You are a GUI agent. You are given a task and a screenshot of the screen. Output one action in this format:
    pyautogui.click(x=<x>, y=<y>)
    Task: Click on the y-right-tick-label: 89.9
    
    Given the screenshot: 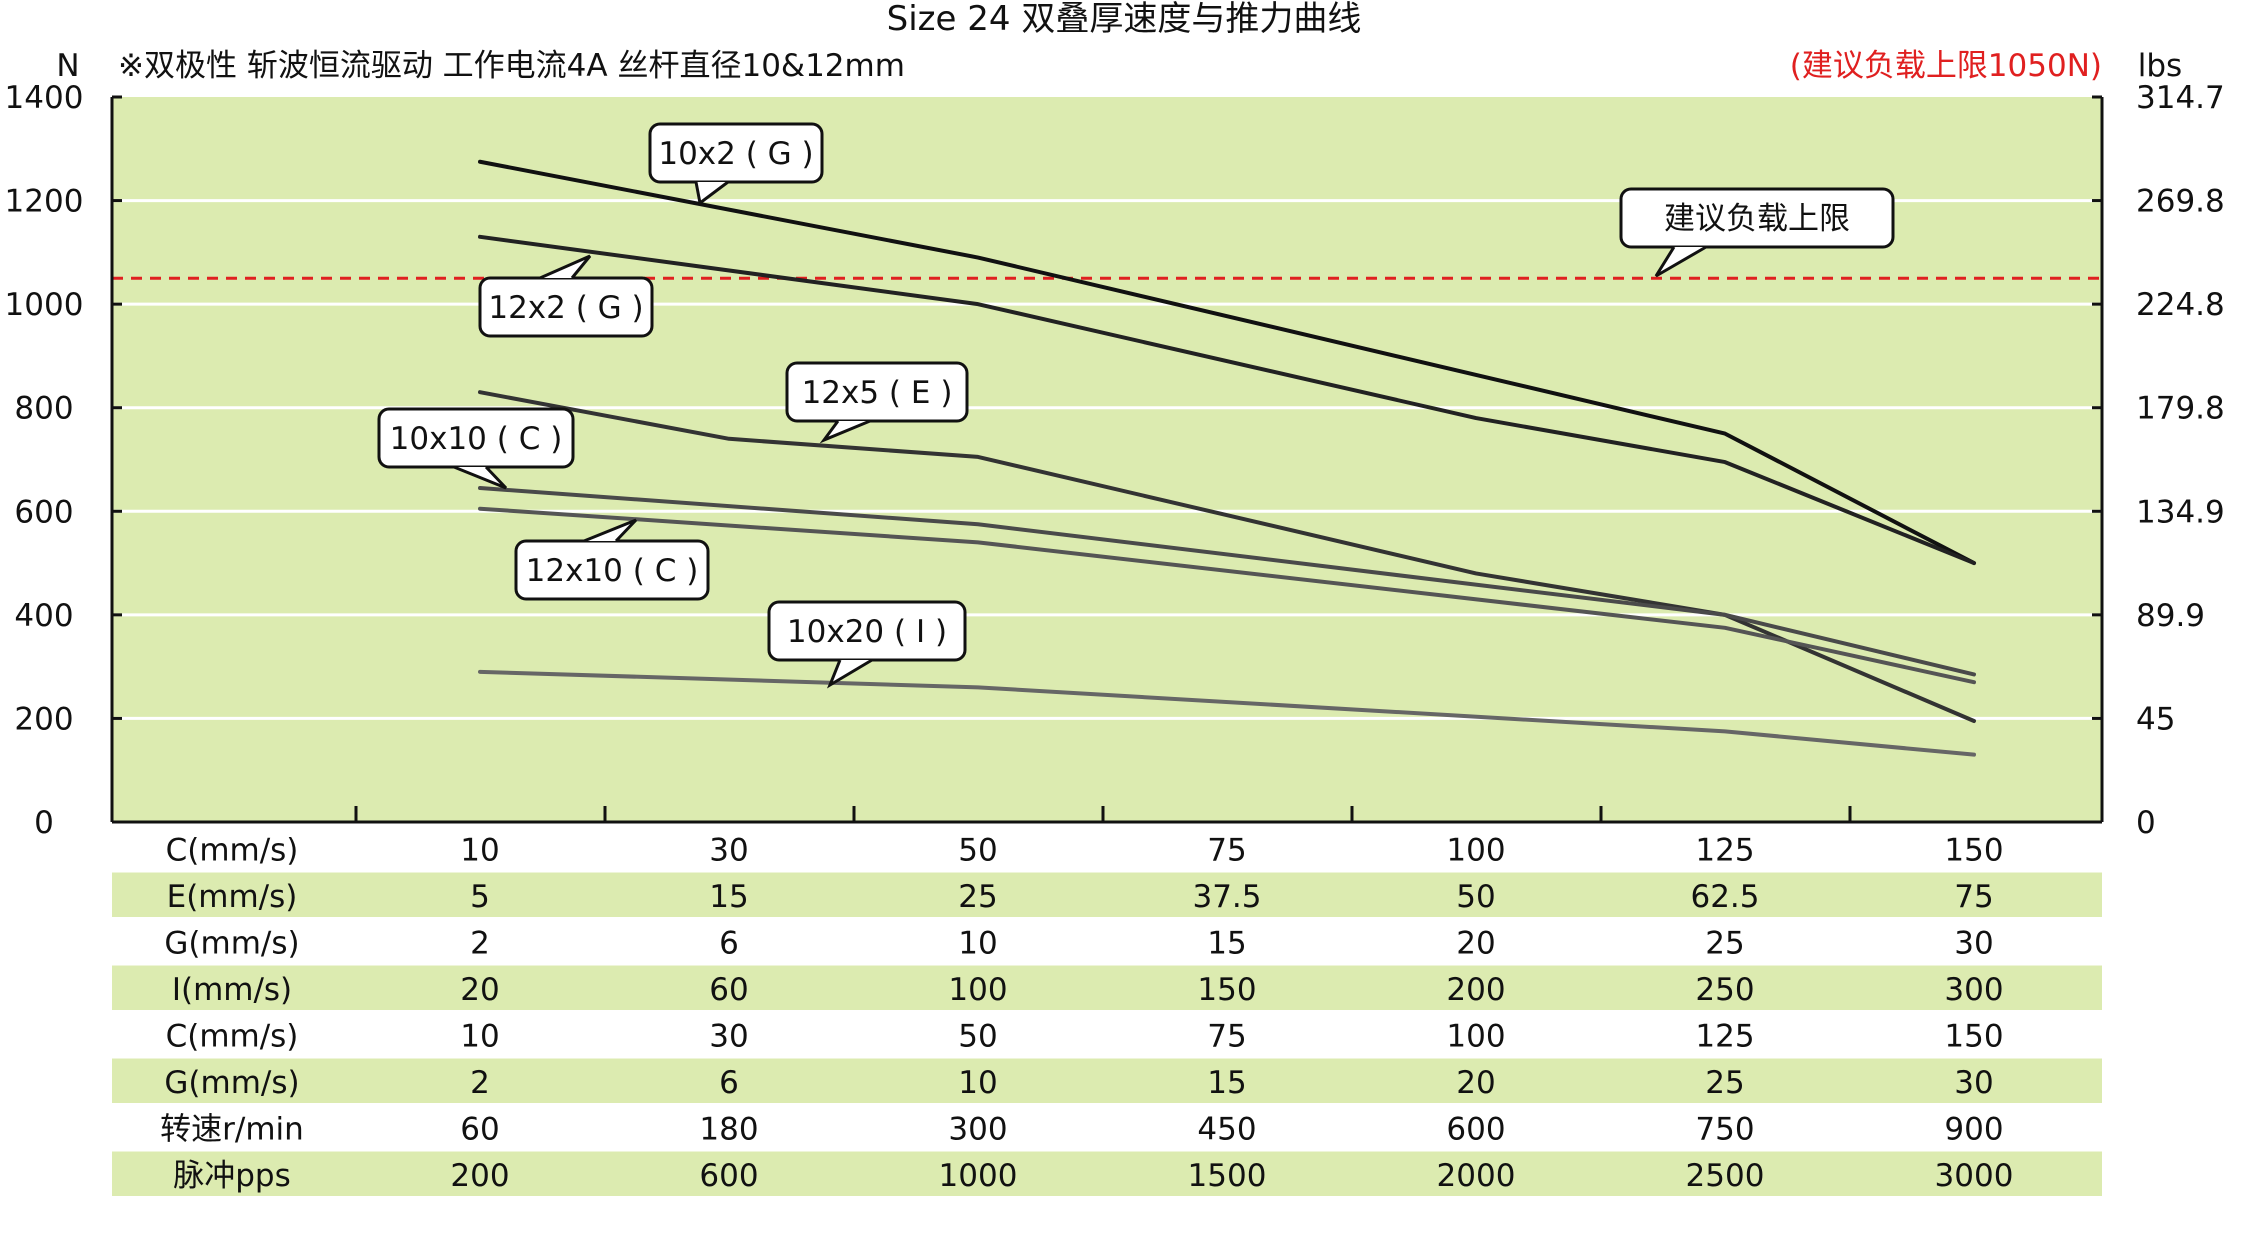 What is the action you would take?
    pyautogui.click(x=2170, y=616)
    